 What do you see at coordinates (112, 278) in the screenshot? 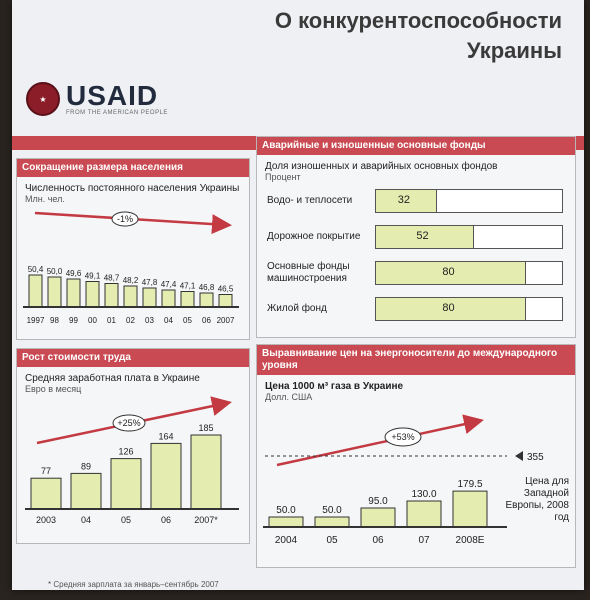
I see `population-value-label: 48,7` at bounding box center [112, 278].